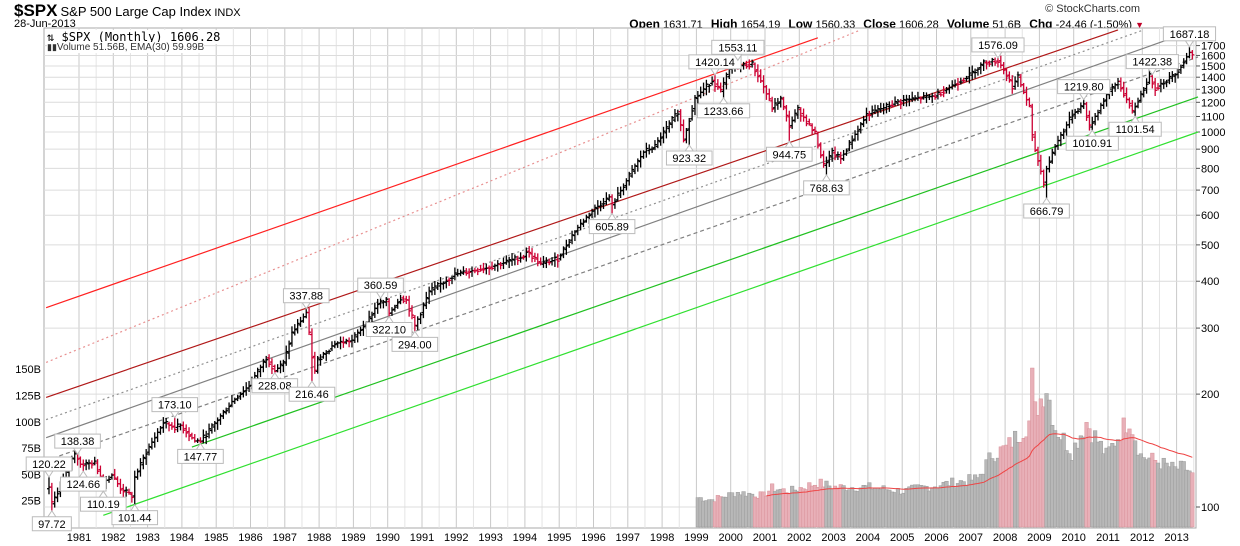 The height and width of the screenshot is (546, 1240). I want to click on price-annotation: 228.08, so click(275, 382).